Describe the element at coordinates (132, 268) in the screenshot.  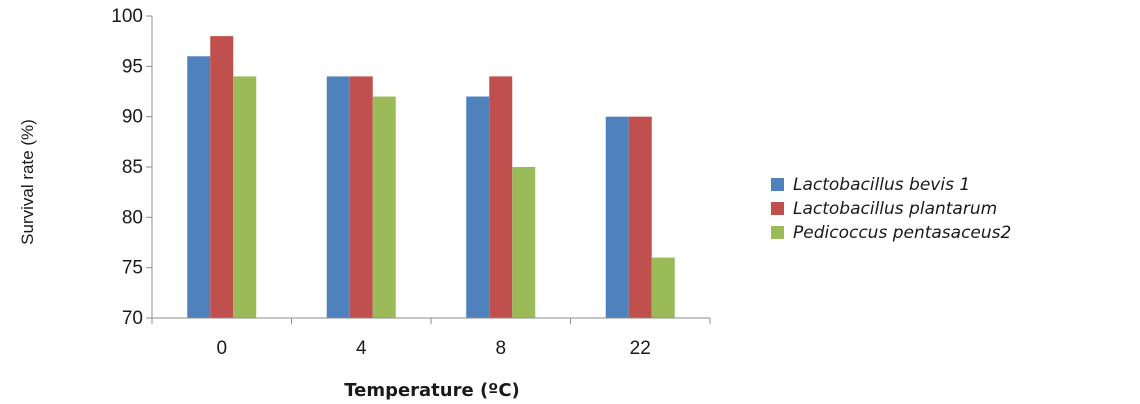
I see `y-tick-label: 75` at that location.